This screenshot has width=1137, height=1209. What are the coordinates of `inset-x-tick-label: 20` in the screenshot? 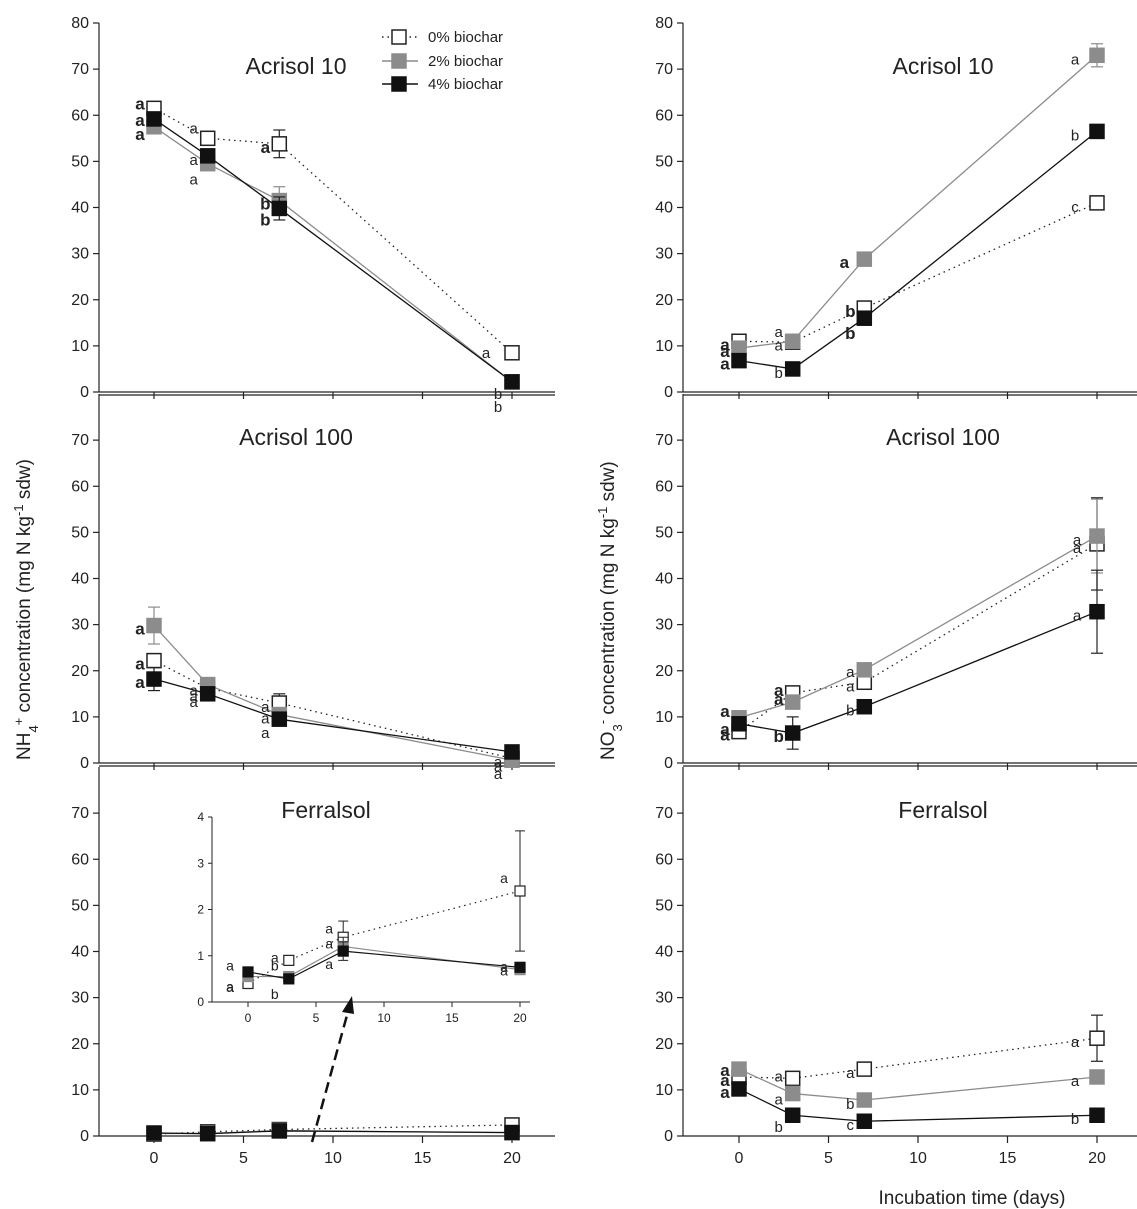 It's located at (520, 1018).